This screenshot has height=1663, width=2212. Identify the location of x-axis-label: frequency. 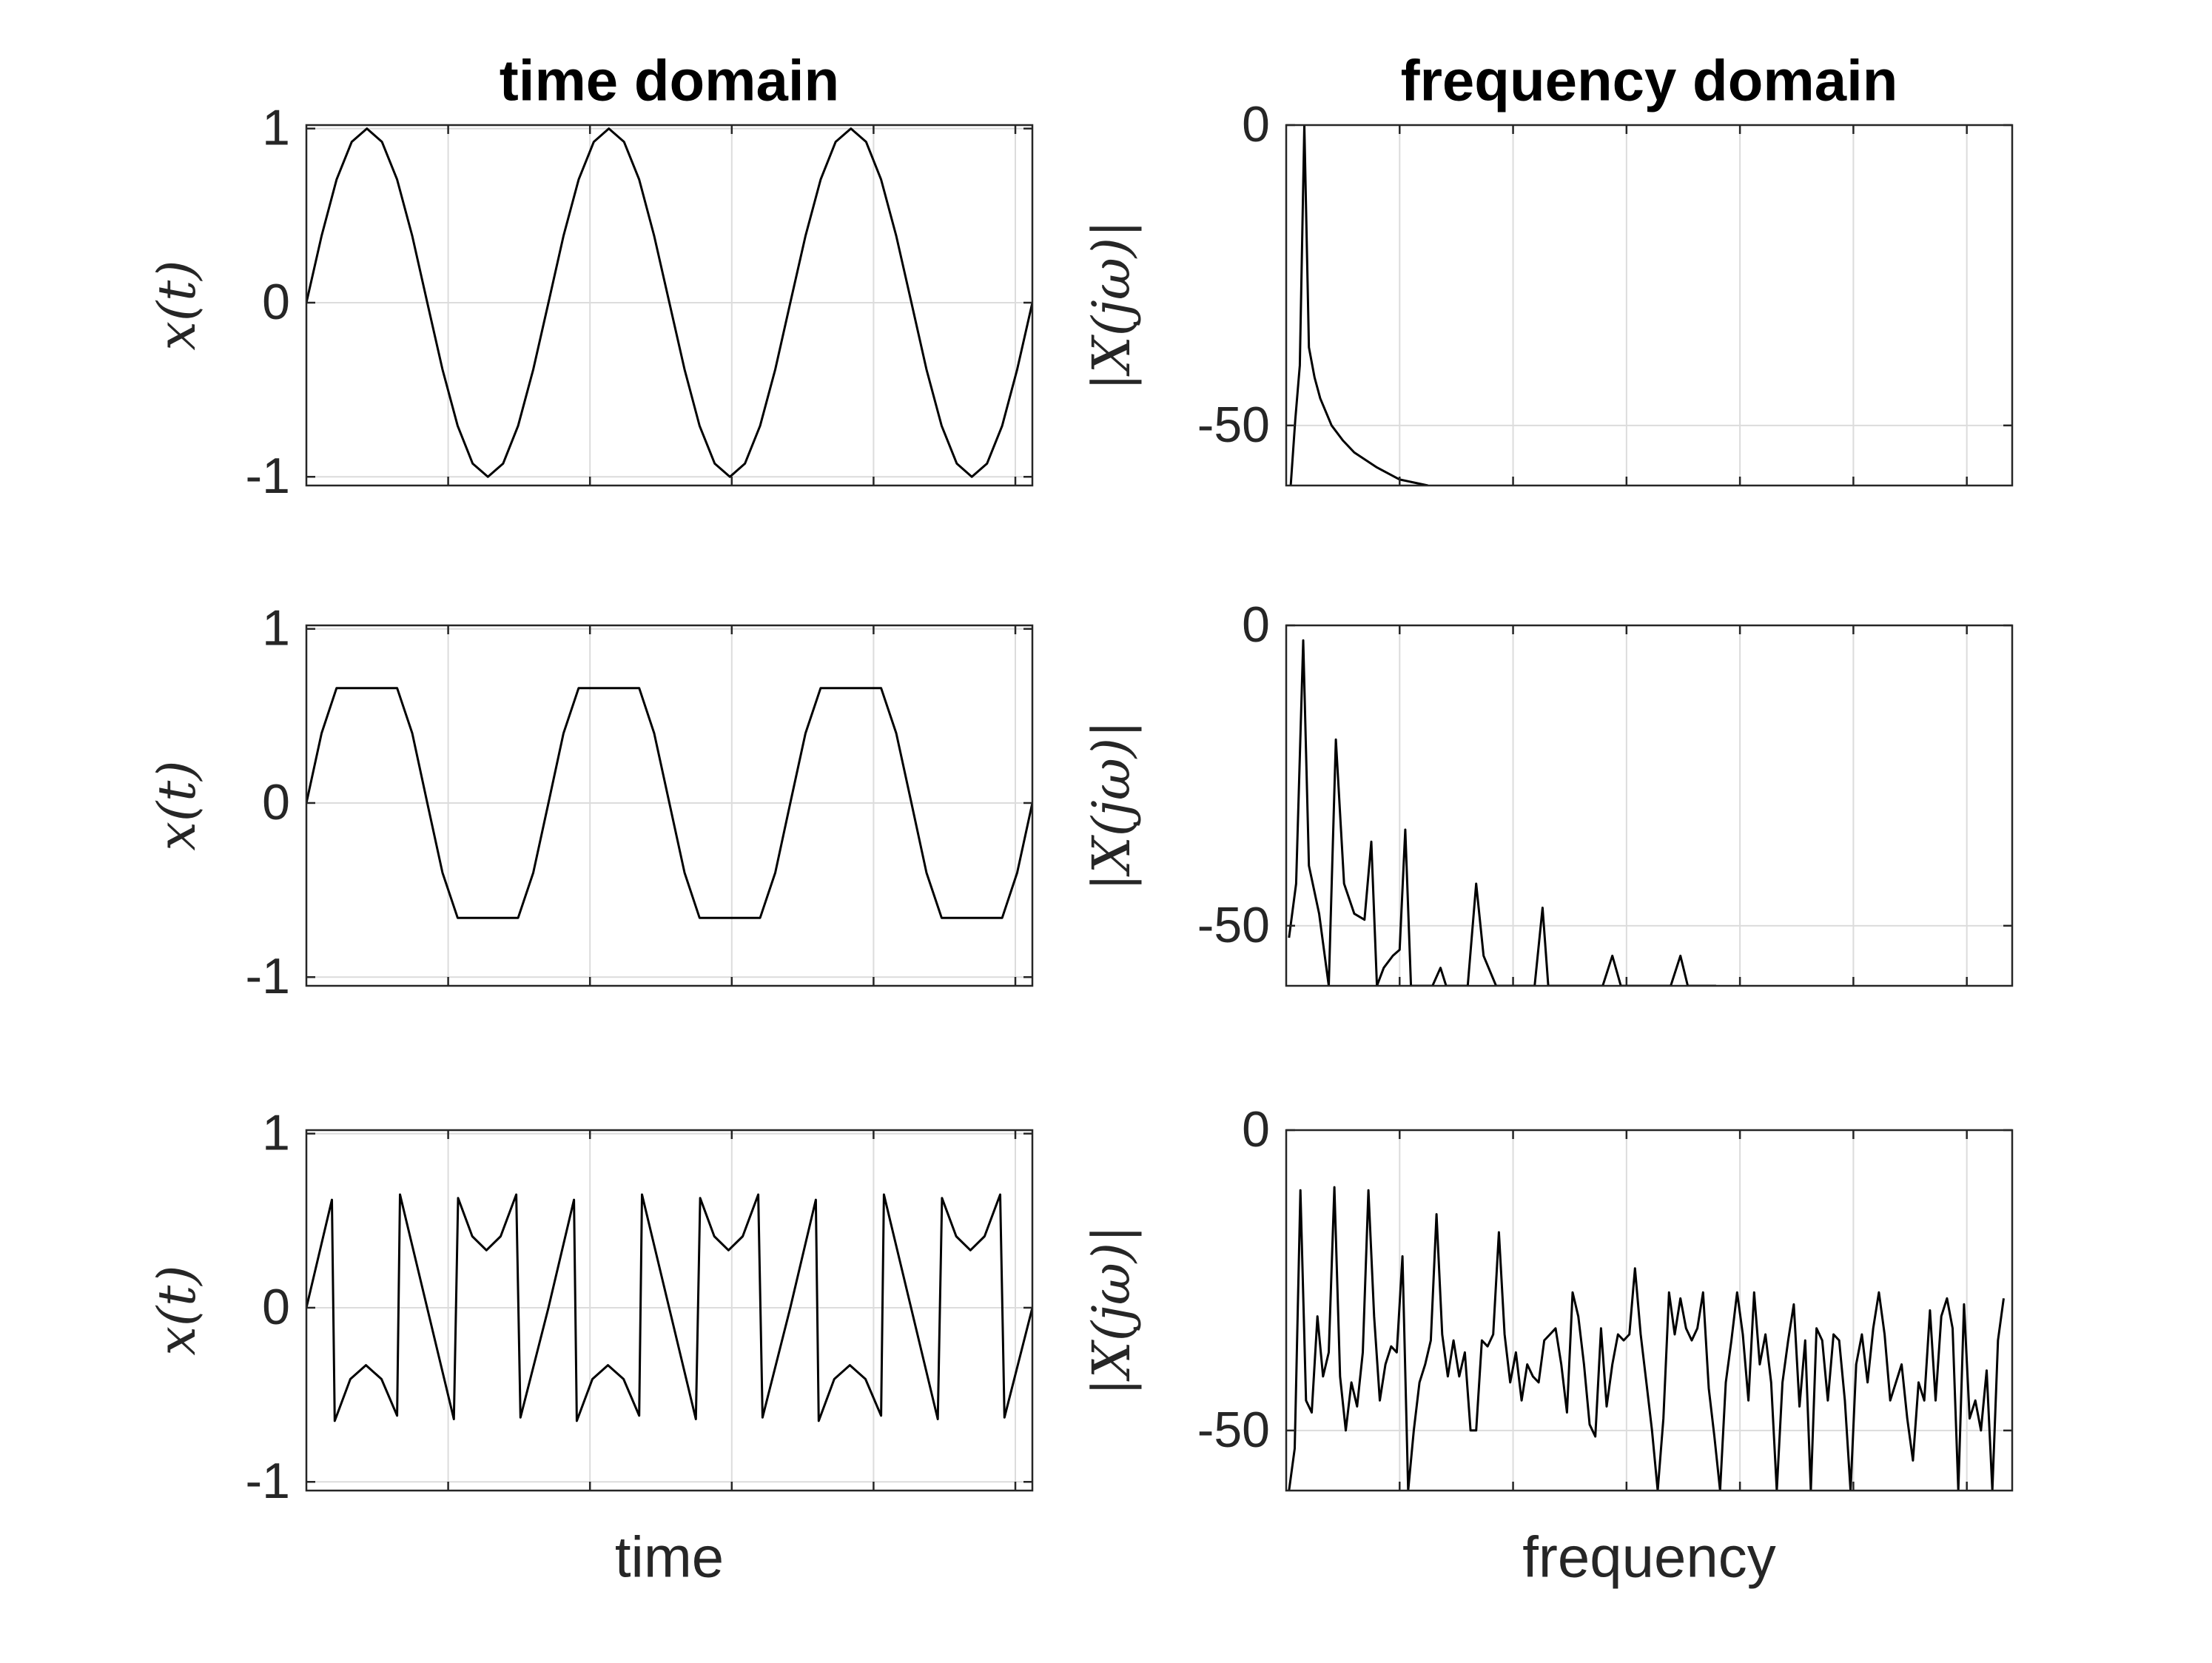
(1649, 1557).